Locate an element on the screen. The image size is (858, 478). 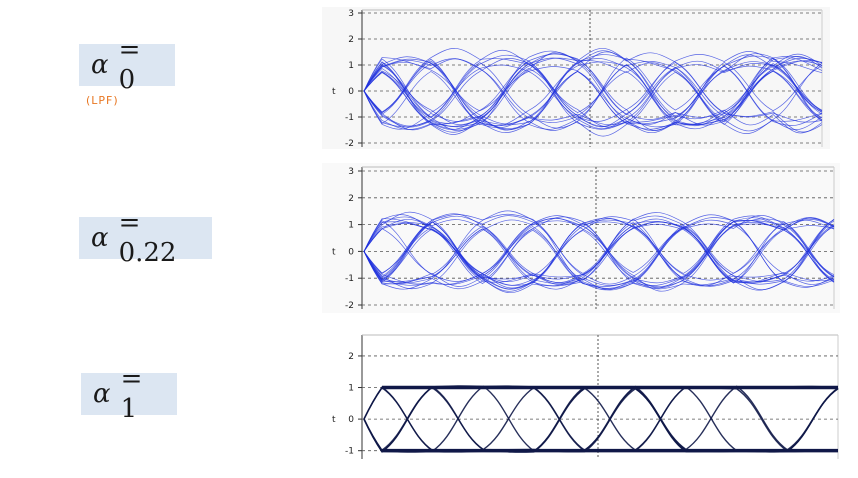
alpha-value: = 1 is located at coordinates (131, 394).